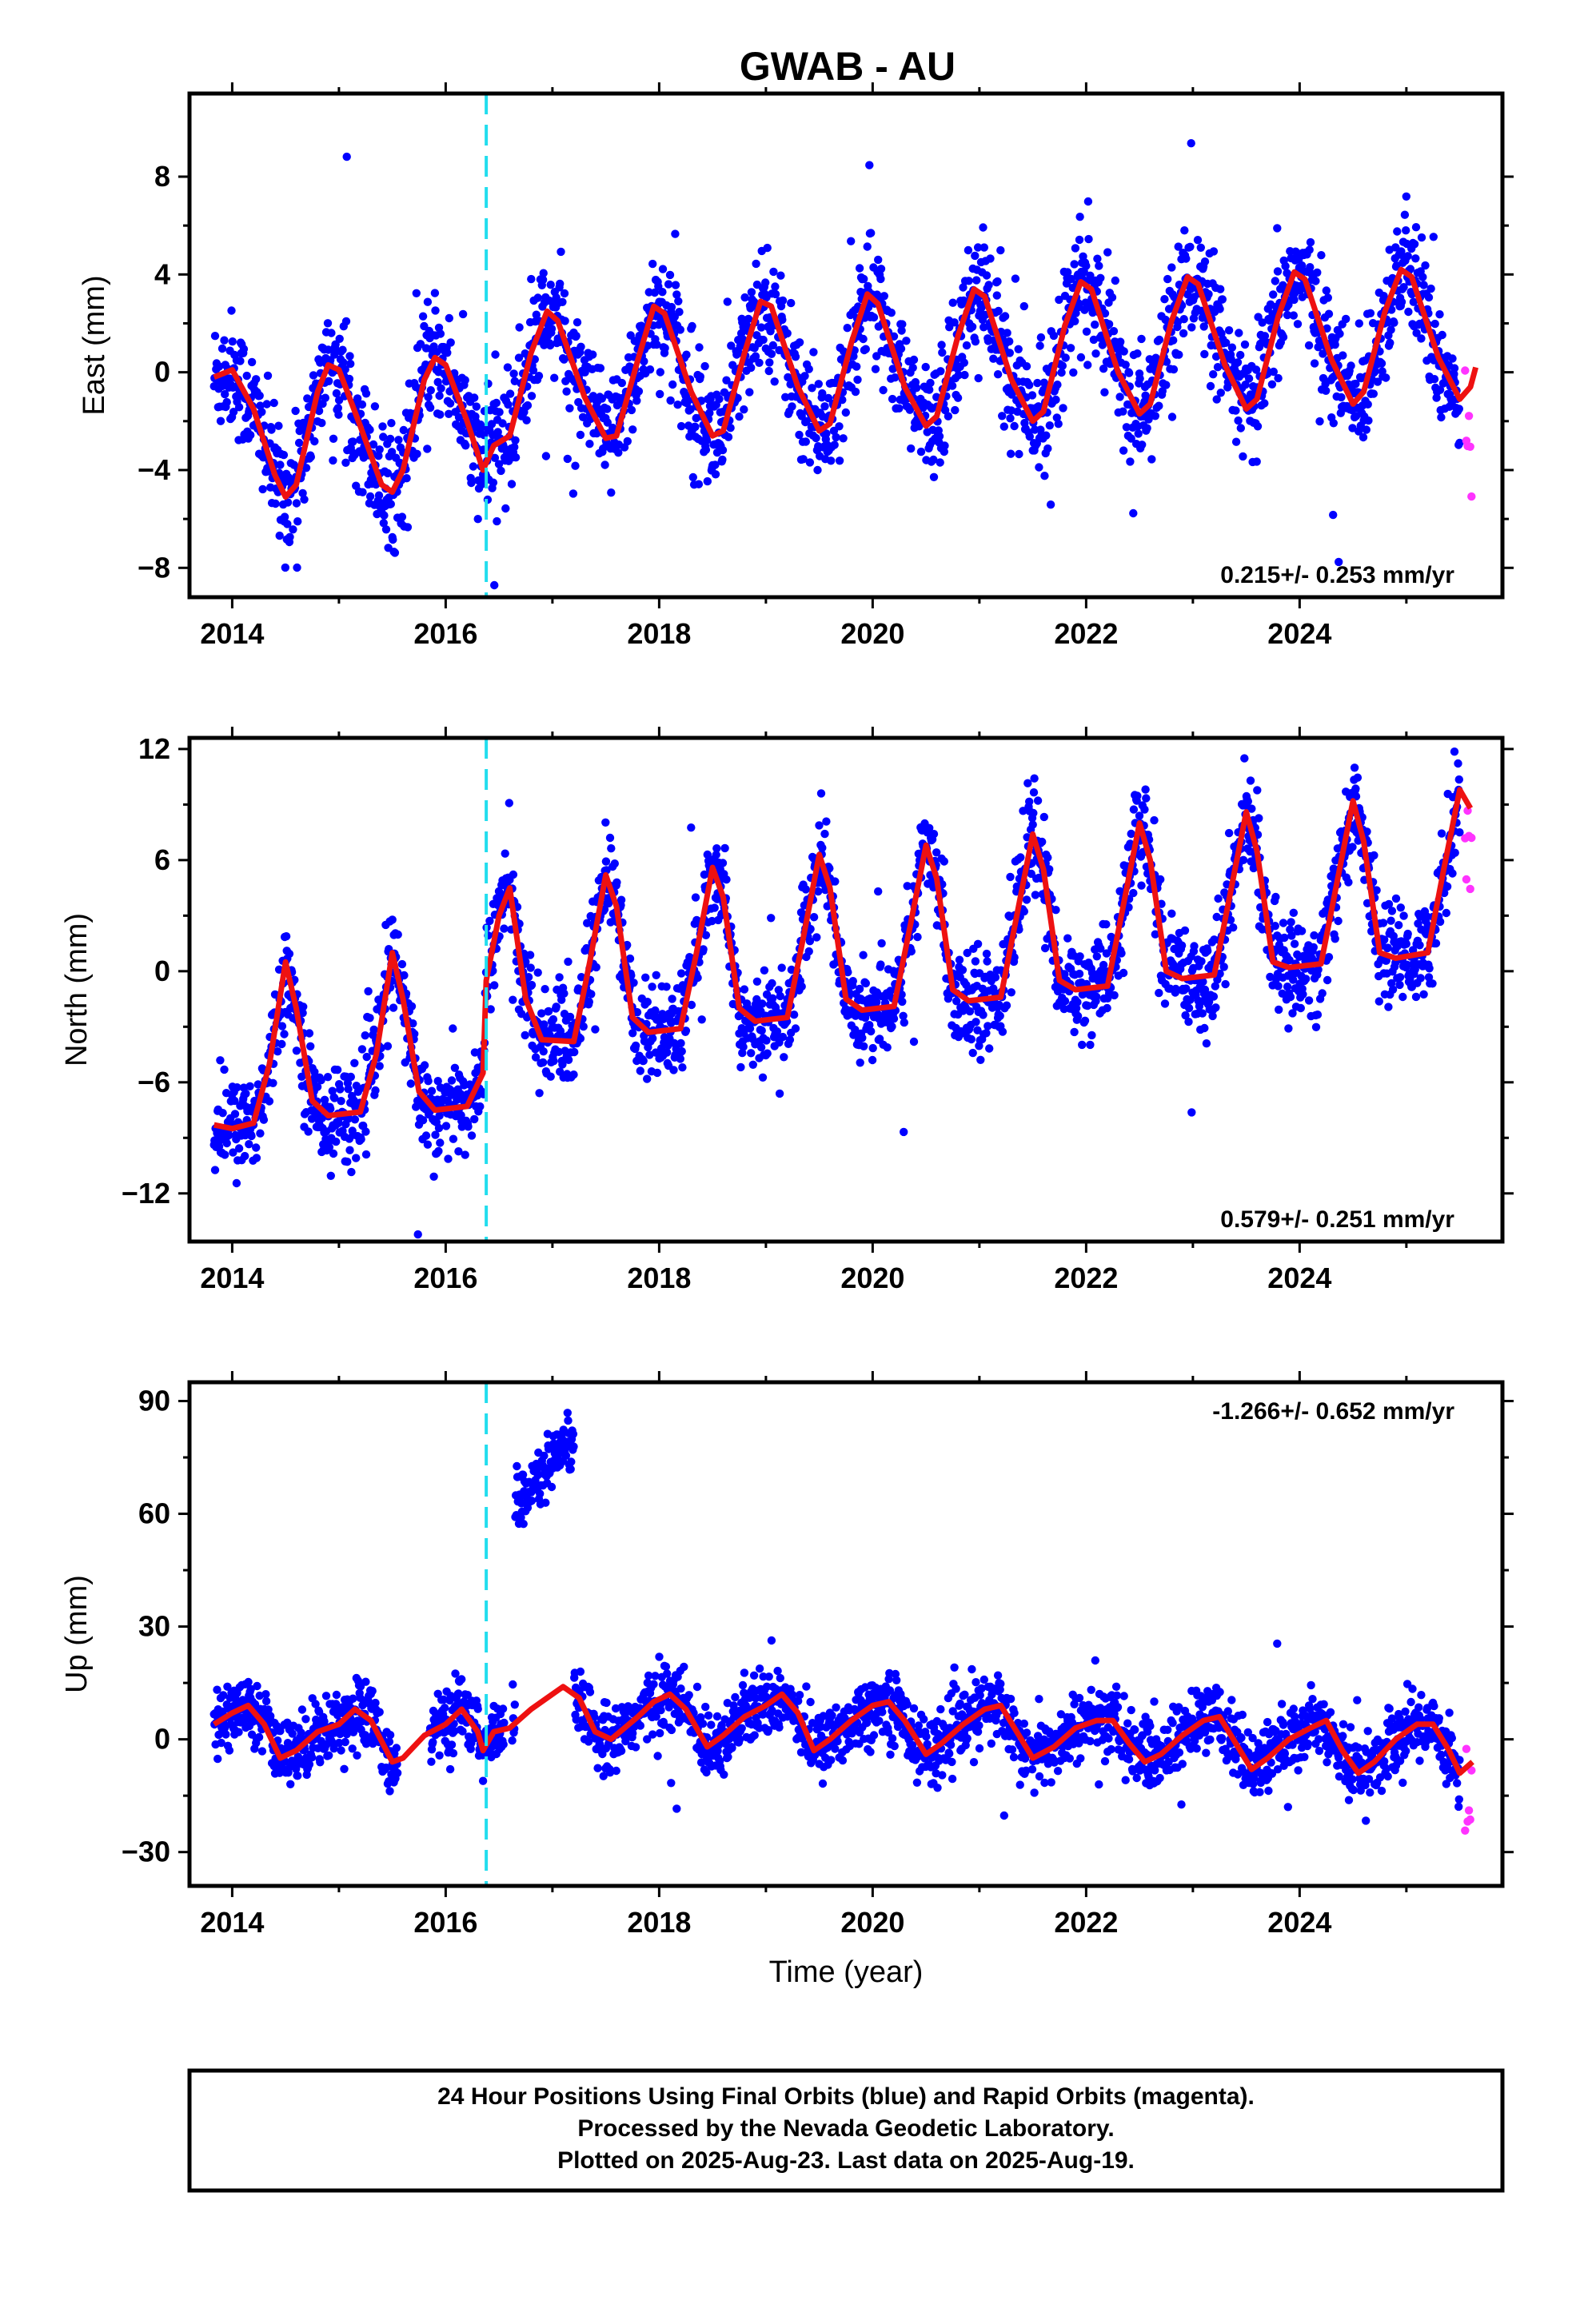 This screenshot has height=2324, width=1580. I want to click on north-rapid-point, so click(1471, 838).